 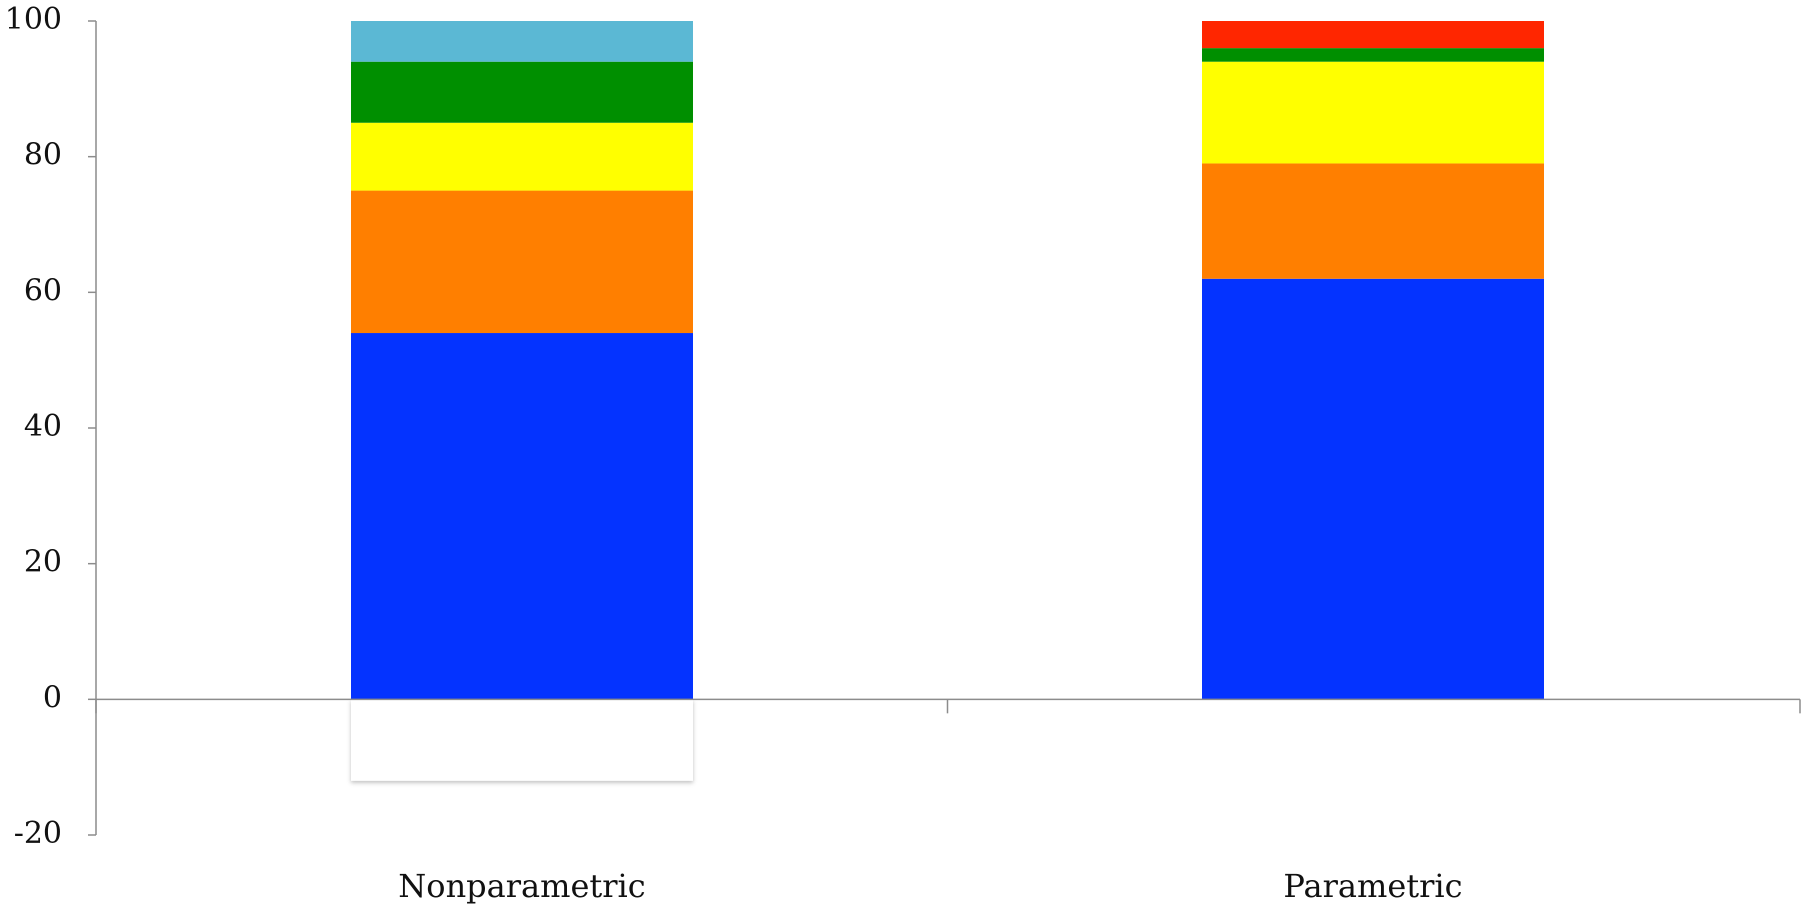 I want to click on y-tick-label: 0, so click(x=52, y=697).